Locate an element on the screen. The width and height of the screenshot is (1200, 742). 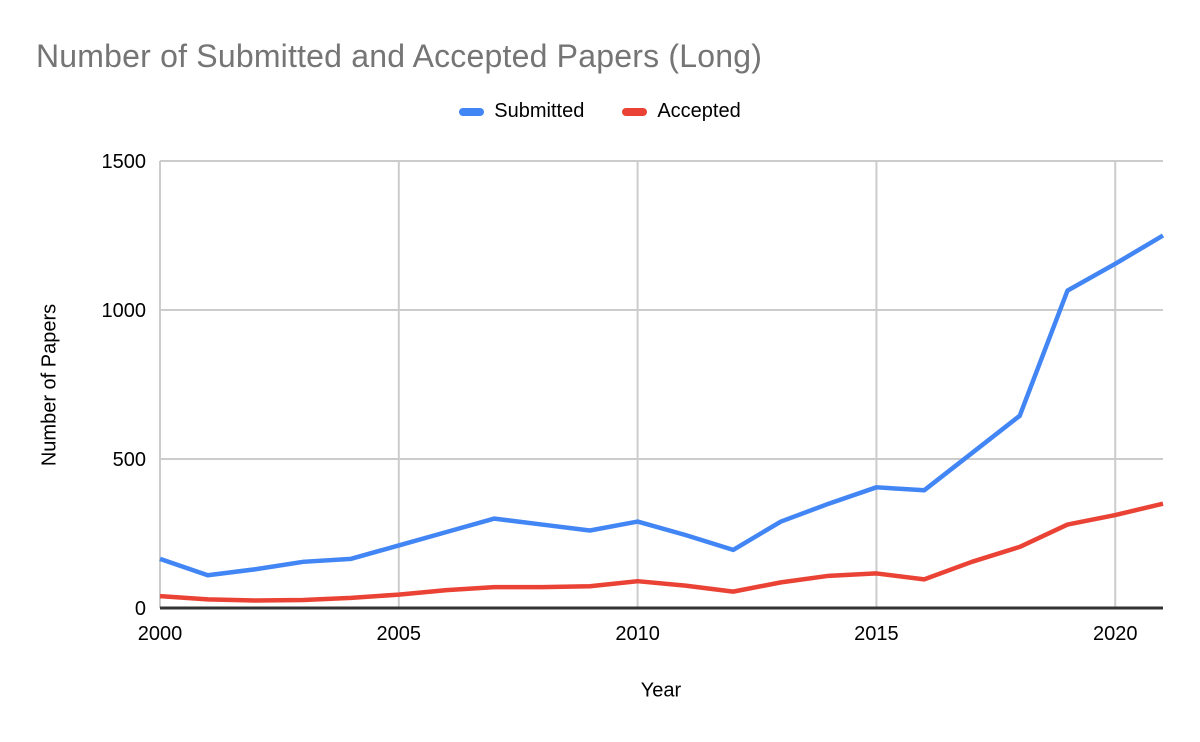
x-tick-label-2015: 2015 is located at coordinates (876, 634).